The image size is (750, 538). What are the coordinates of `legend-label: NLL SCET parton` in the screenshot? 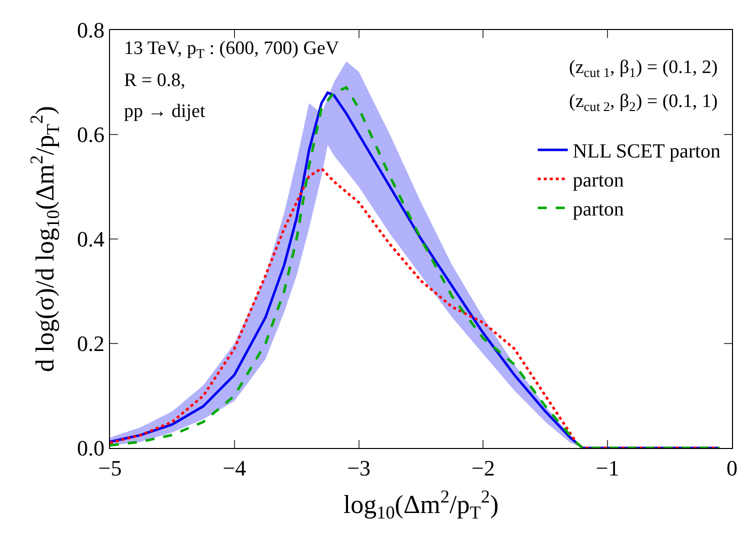 It's located at (646, 151).